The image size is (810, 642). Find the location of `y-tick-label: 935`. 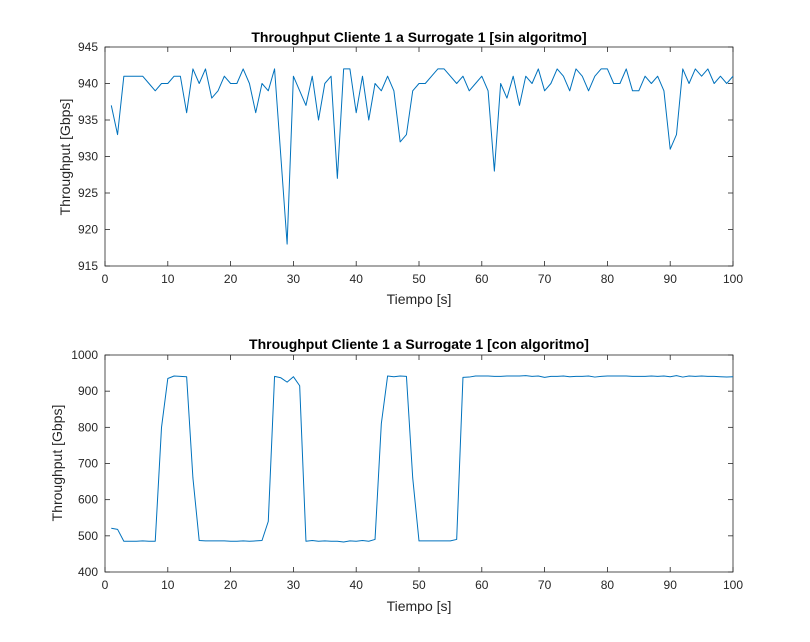

y-tick-label: 935 is located at coordinates (88, 120).